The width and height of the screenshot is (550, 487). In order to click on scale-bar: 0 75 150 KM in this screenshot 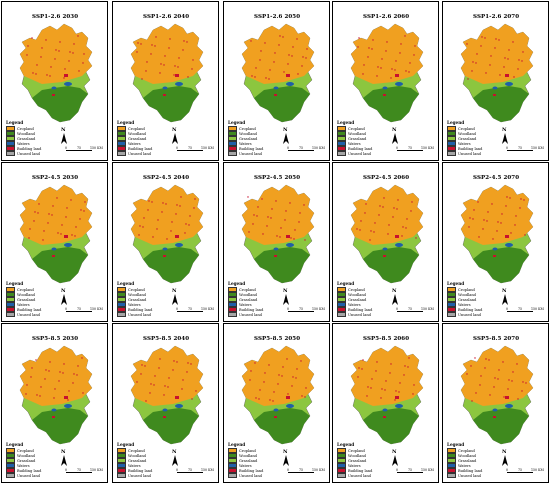, I will do `click(306, 472)`.